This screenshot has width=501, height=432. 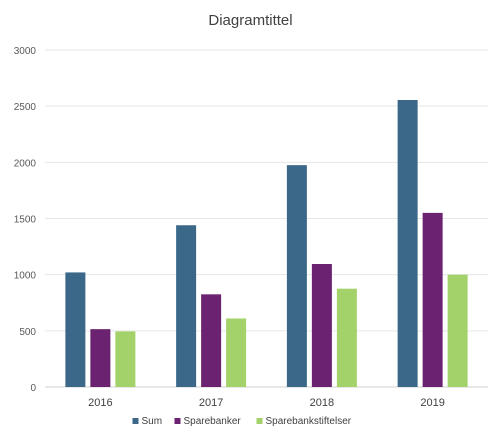 I want to click on bar-sparebanker-2016, so click(x=100, y=358).